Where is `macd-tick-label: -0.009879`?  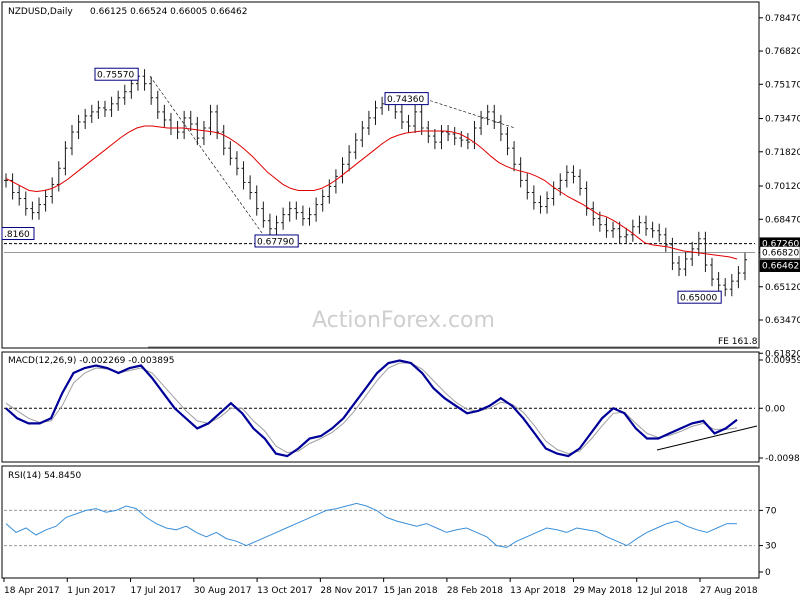 macd-tick-label: -0.009879 is located at coordinates (782, 459).